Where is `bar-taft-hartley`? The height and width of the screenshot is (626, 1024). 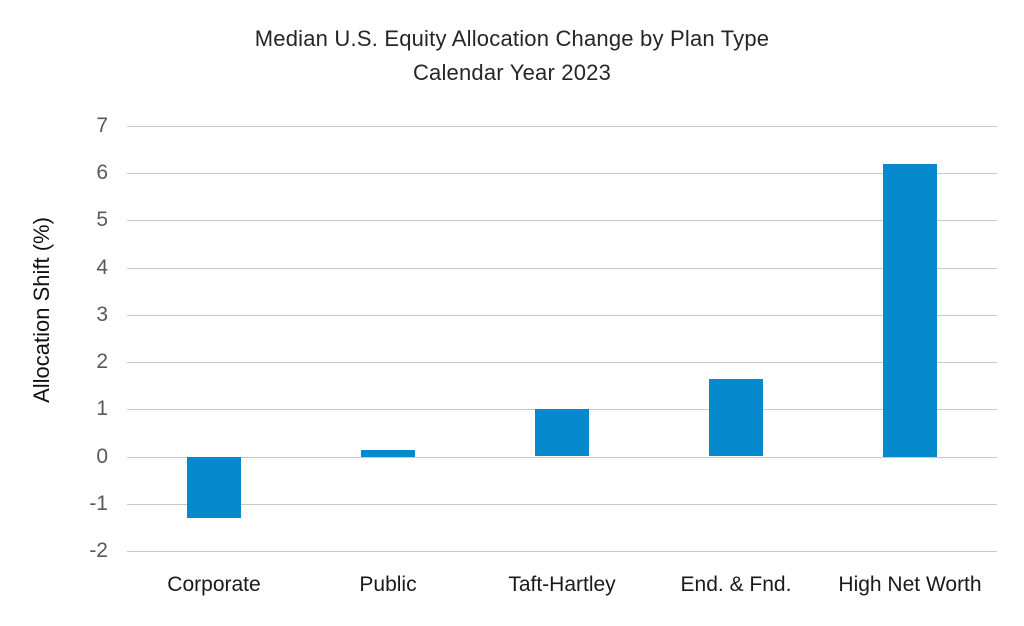 bar-taft-hartley is located at coordinates (562, 433).